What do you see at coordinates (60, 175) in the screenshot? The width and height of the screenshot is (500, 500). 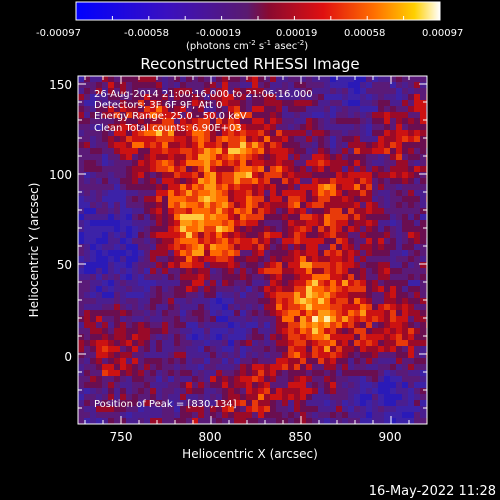 I see `y-tick-label: 100` at bounding box center [60, 175].